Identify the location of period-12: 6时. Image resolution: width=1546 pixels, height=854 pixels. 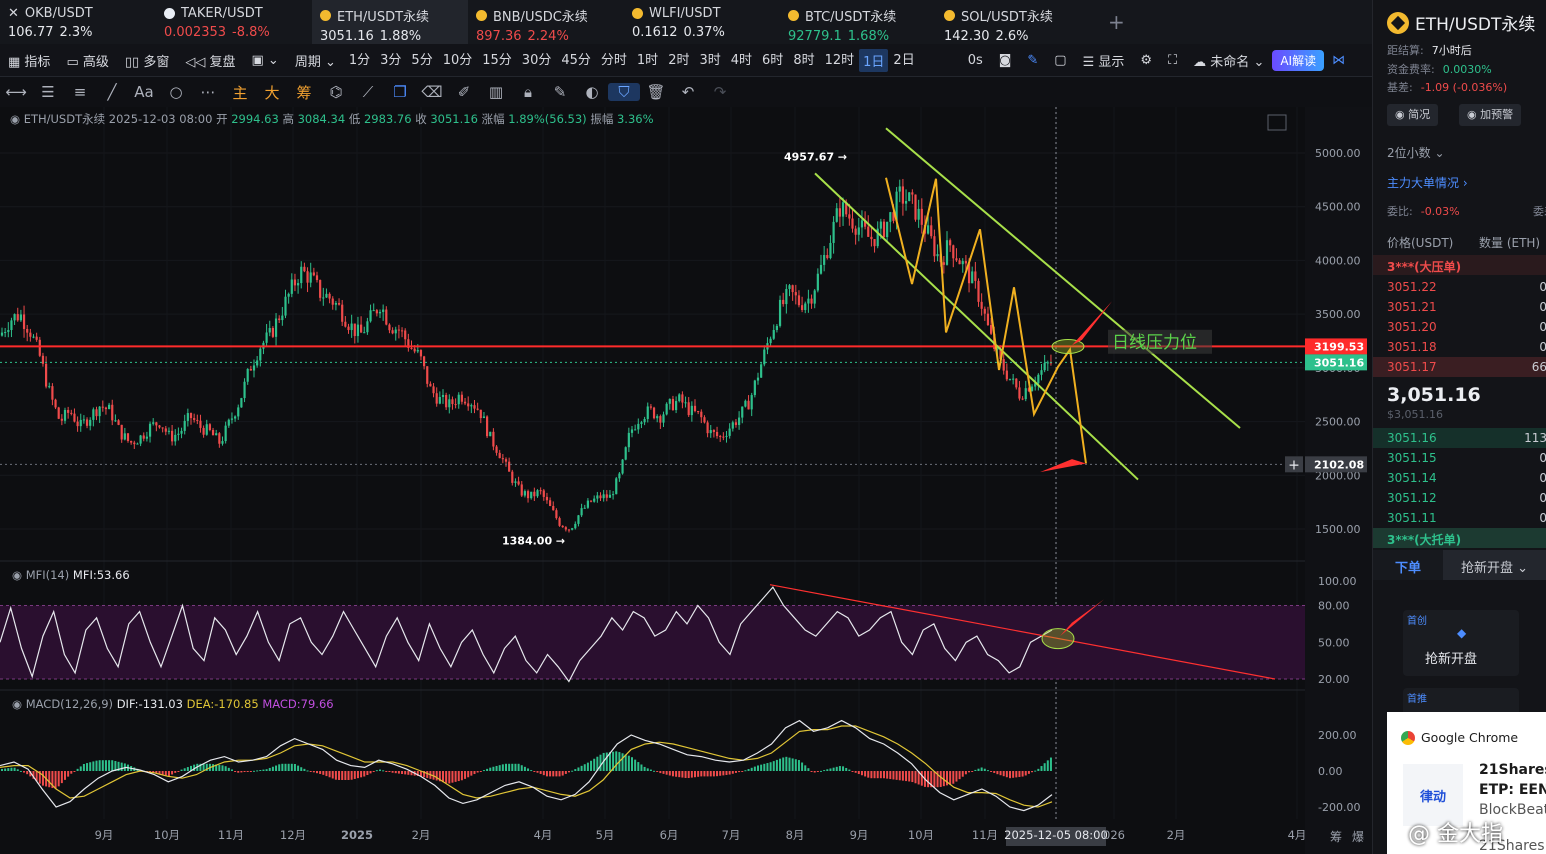
(773, 60).